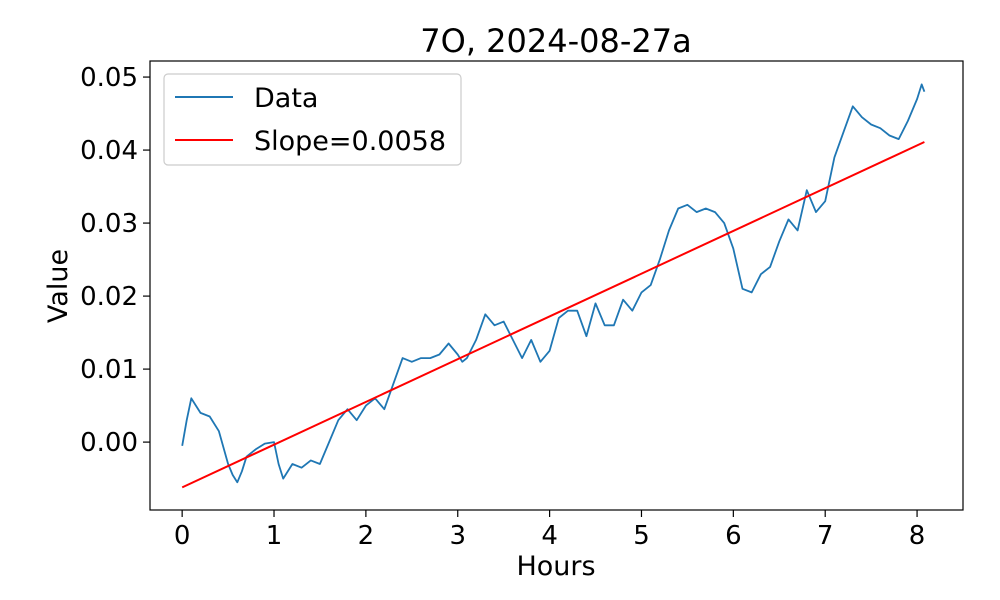 The height and width of the screenshot is (600, 1000). What do you see at coordinates (350, 141) in the screenshot?
I see `legend-label-slope: Slope=0.0058` at bounding box center [350, 141].